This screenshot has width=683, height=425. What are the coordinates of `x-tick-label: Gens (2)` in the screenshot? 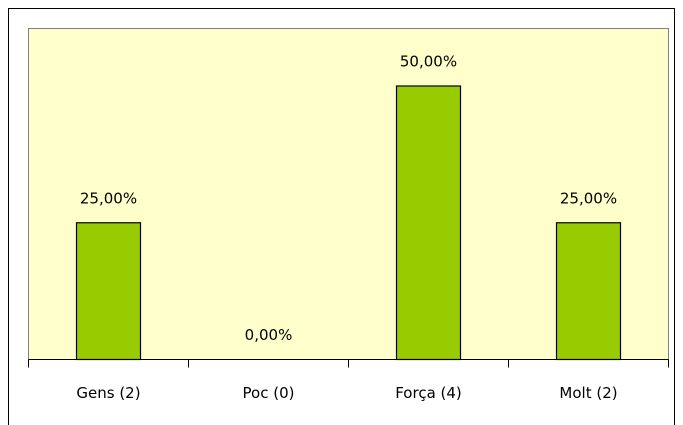 It's located at (108, 393).